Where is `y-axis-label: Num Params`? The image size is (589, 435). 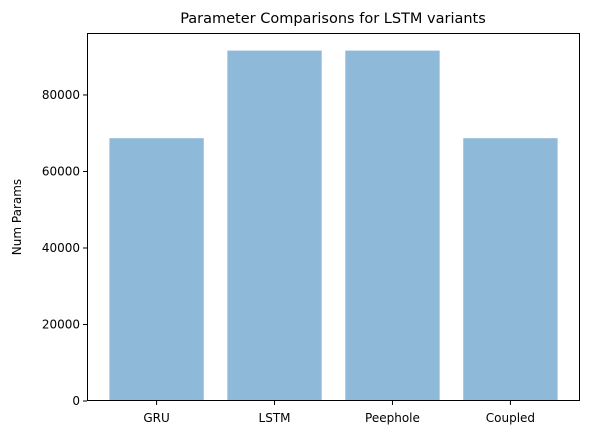 y-axis-label: Num Params is located at coordinates (17, 217).